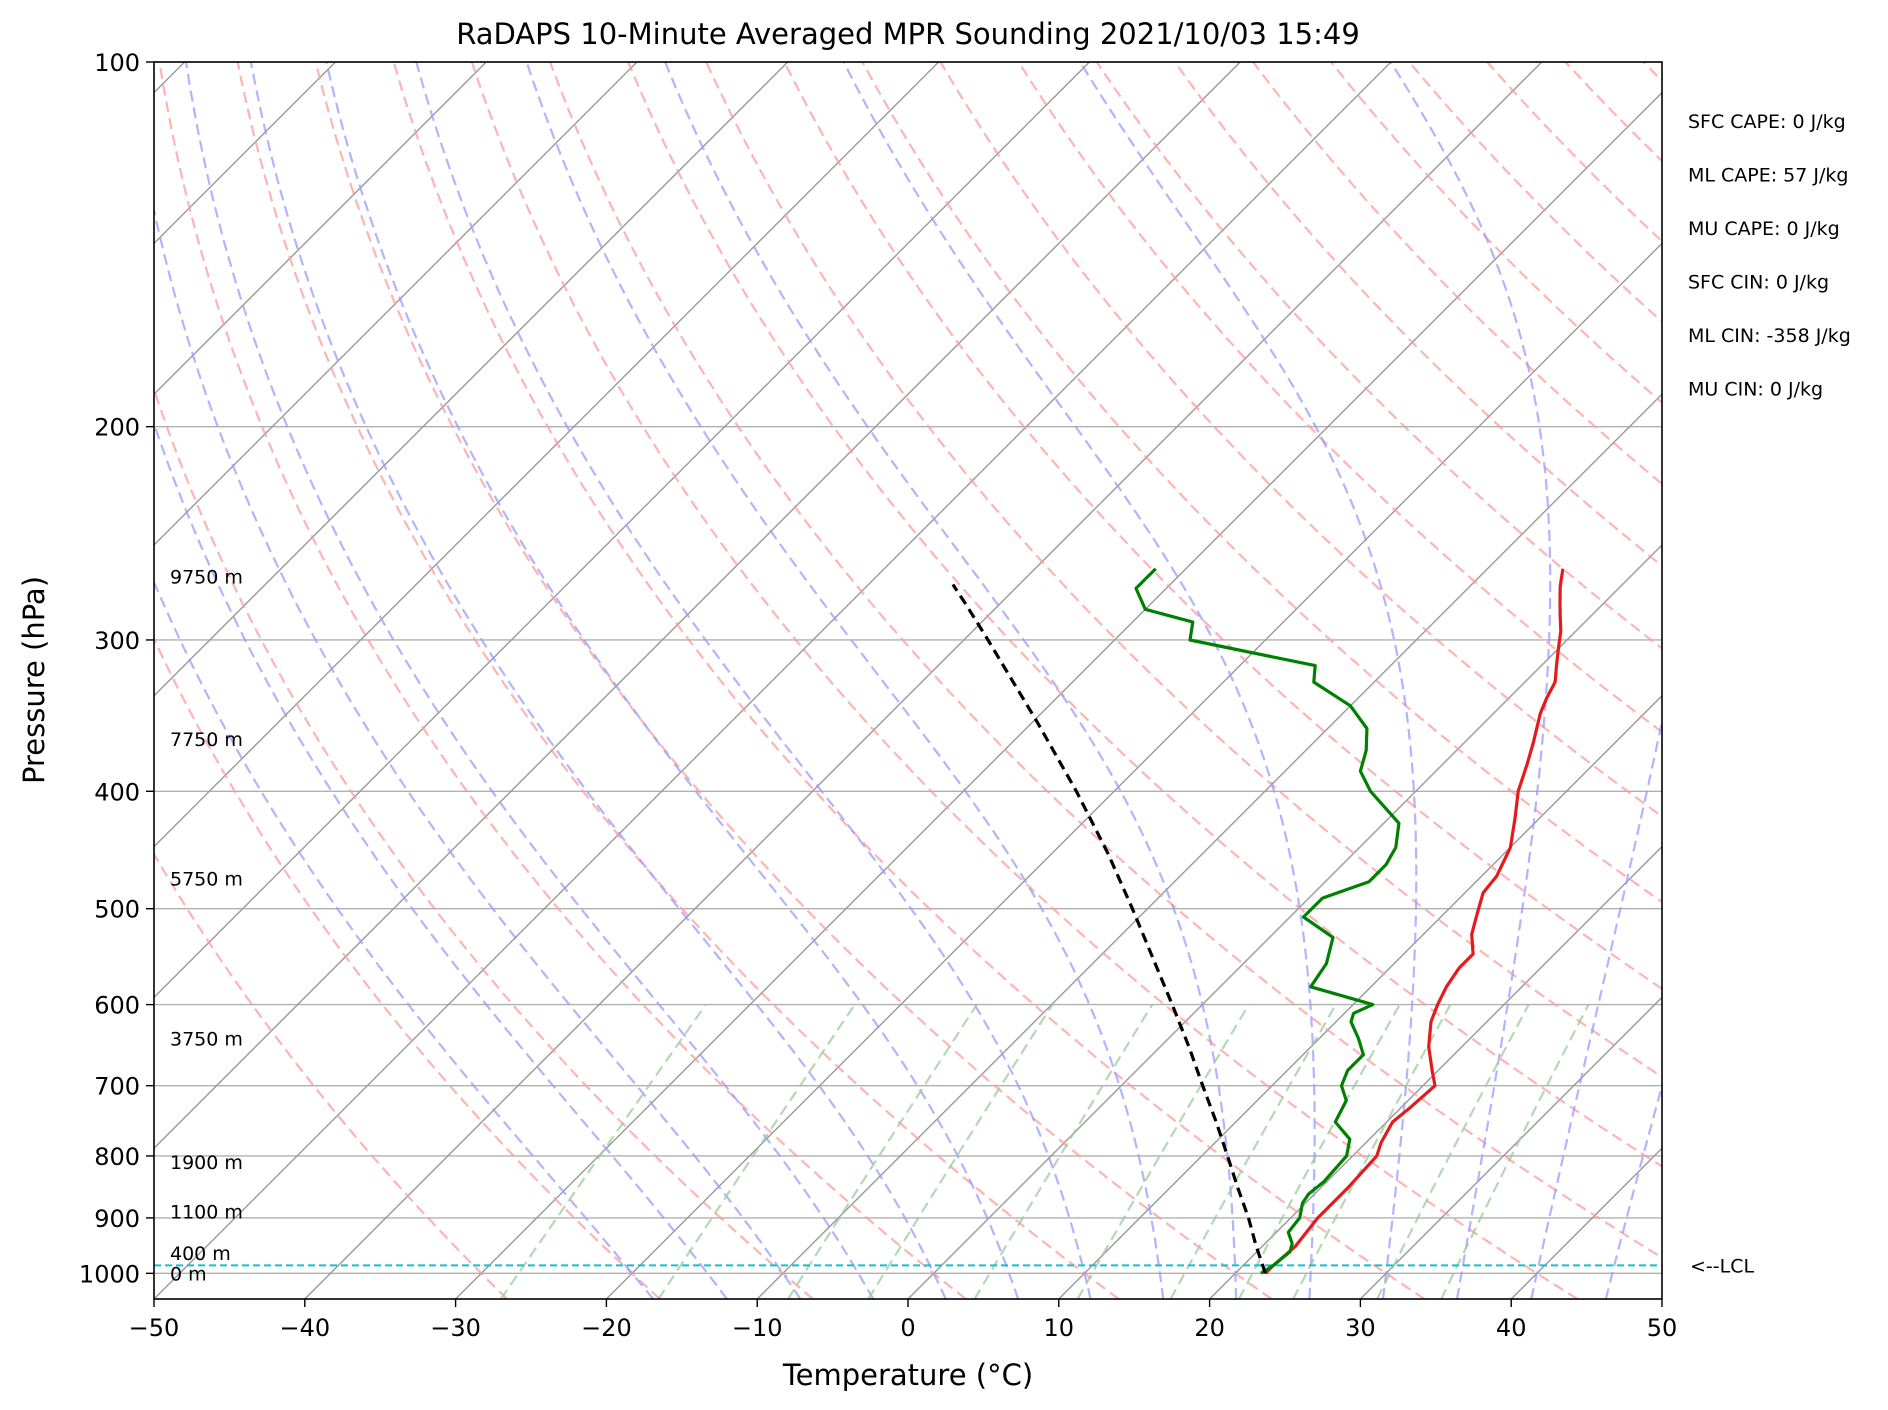 The width and height of the screenshot is (1888, 1410). Describe the element at coordinates (206, 578) in the screenshot. I see `height-label: 9750 m` at that location.